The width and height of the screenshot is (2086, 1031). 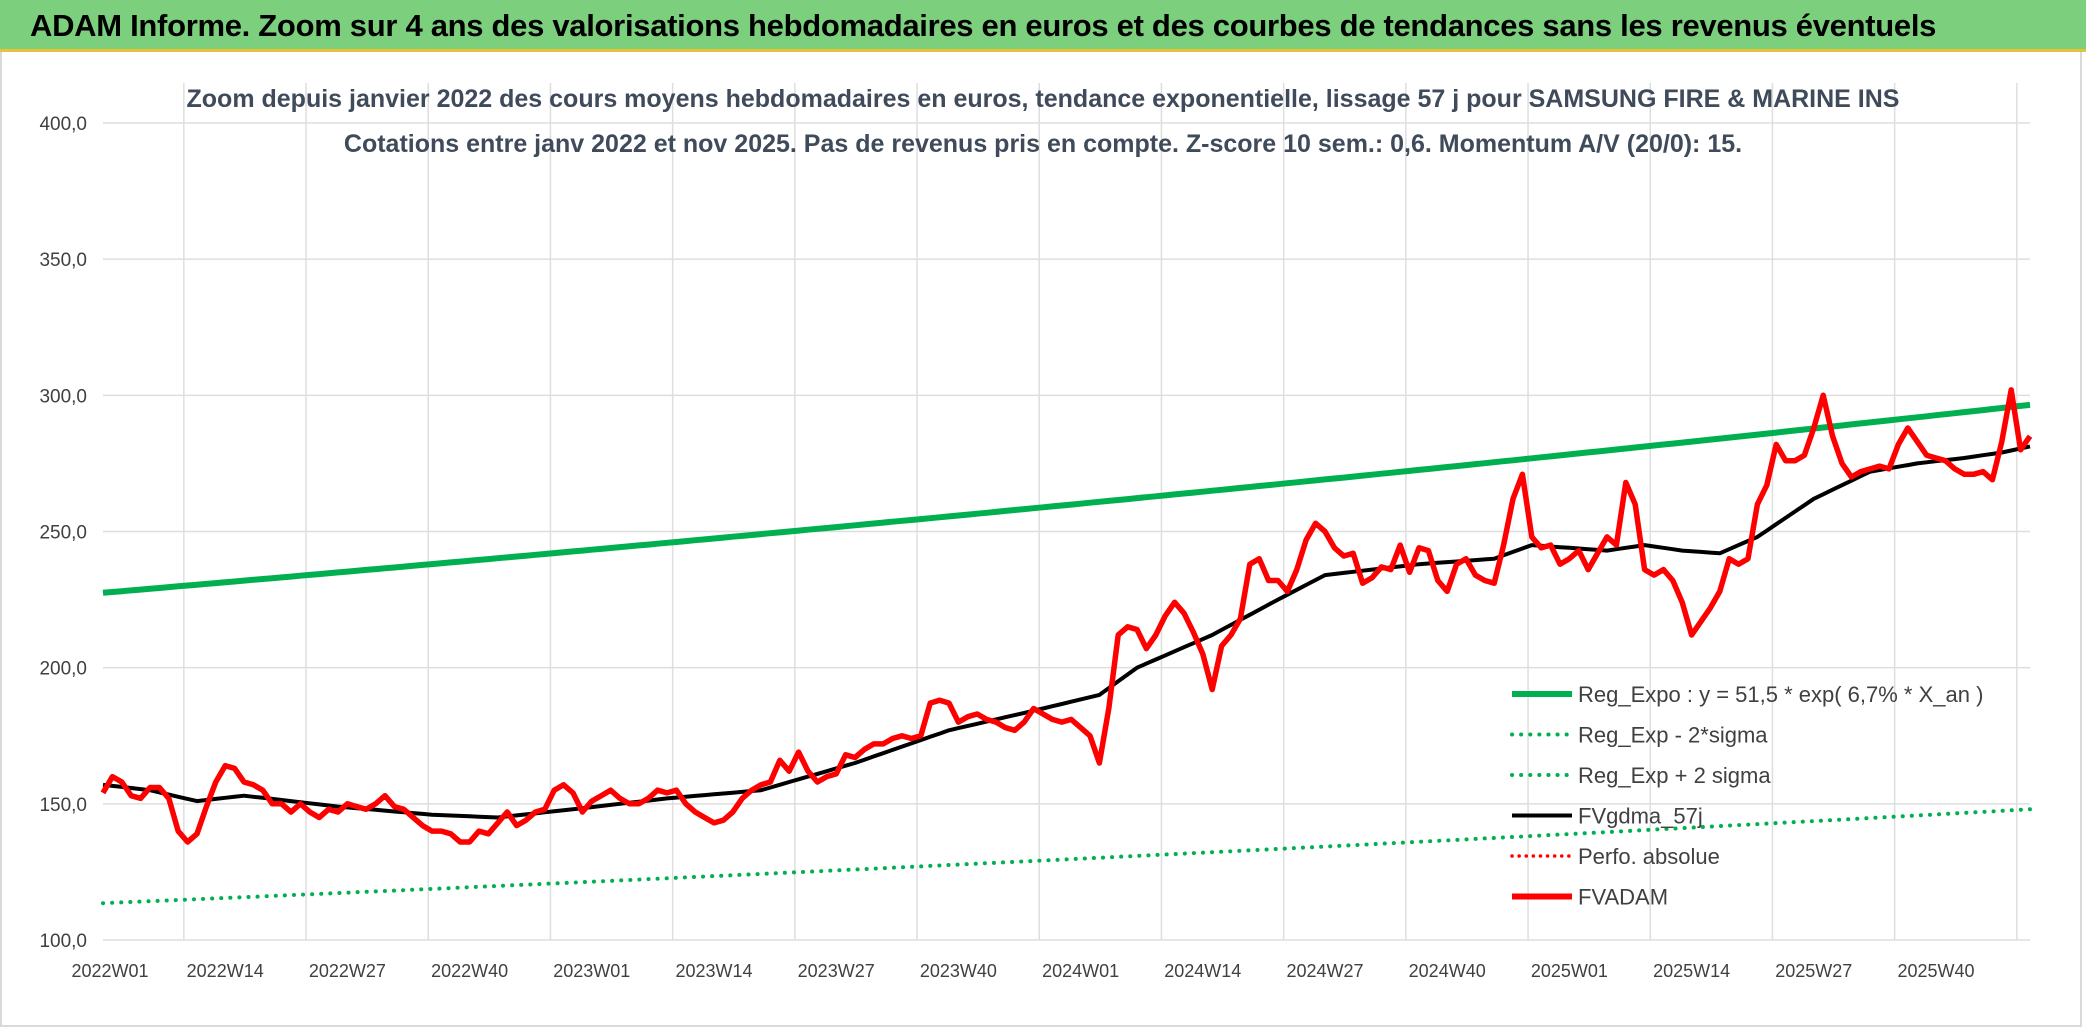 I want to click on legend-label: Reg_Expo : y = 51,5 * exp( 6,7% * X_an ), so click(x=1780, y=694).